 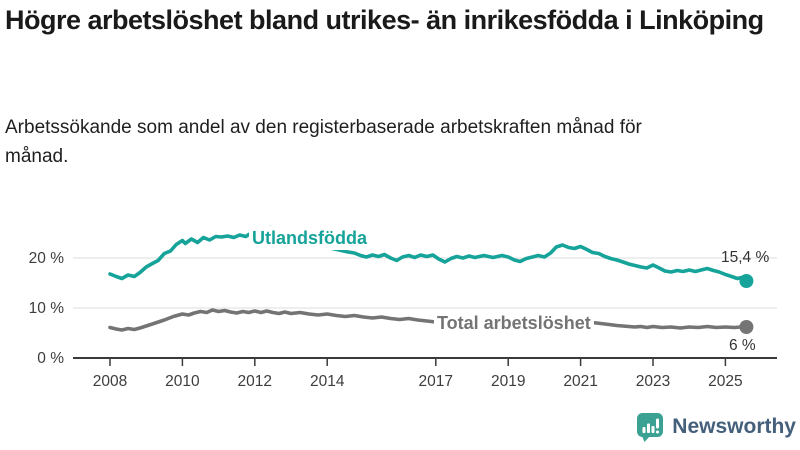 What do you see at coordinates (327, 381) in the screenshot?
I see `x-tick-label: 2014` at bounding box center [327, 381].